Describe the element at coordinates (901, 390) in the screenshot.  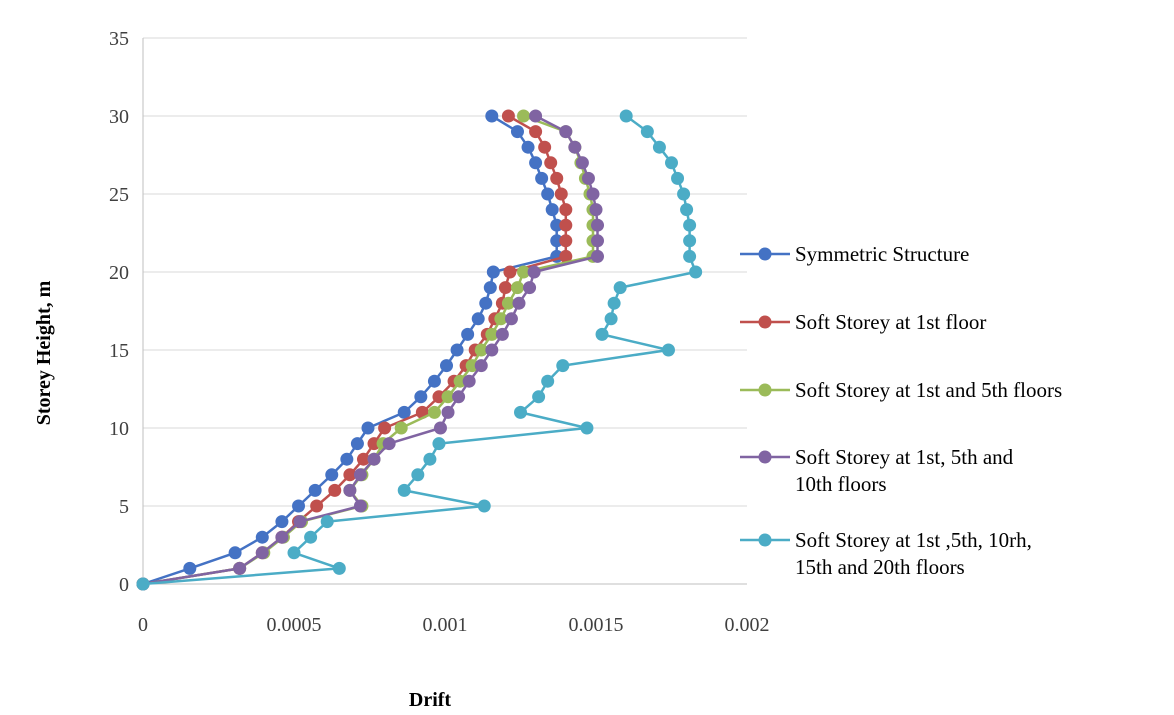
I see `legend-item-2: Soft Storey at 1st and 5th floors` at that location.